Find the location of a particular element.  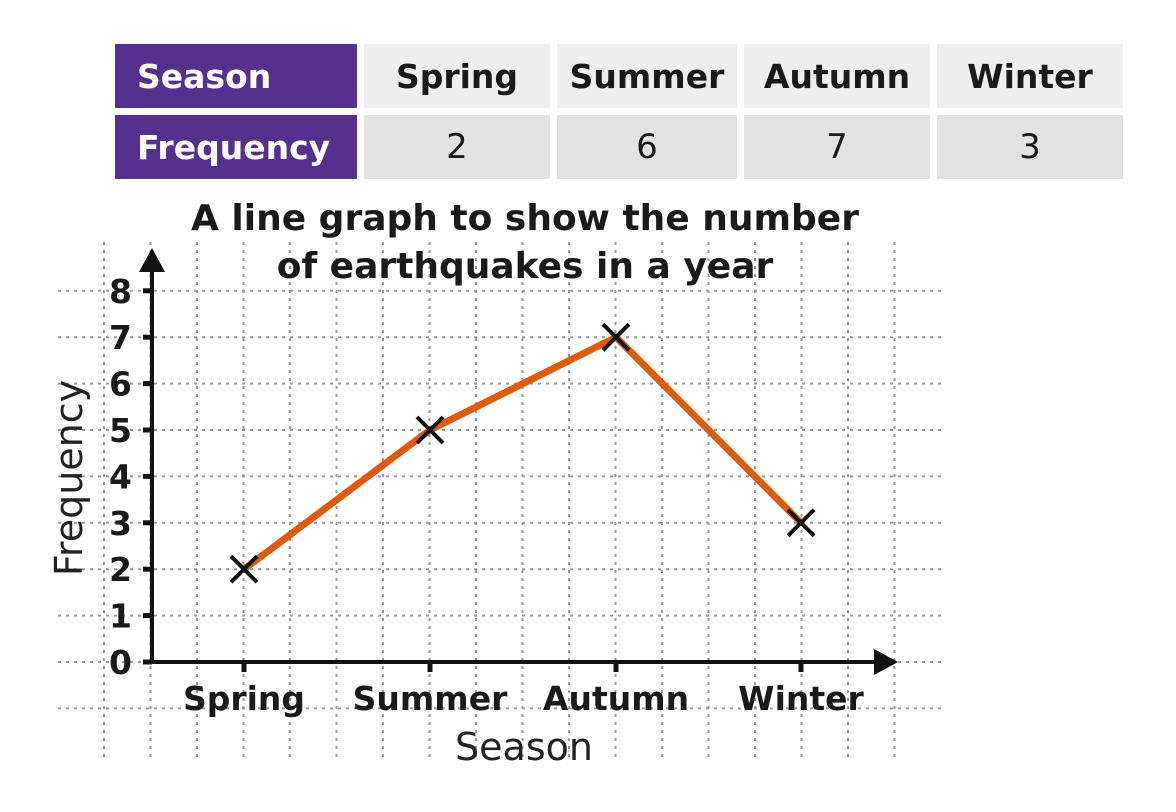

y-tick-label: 3 is located at coordinates (120, 523).